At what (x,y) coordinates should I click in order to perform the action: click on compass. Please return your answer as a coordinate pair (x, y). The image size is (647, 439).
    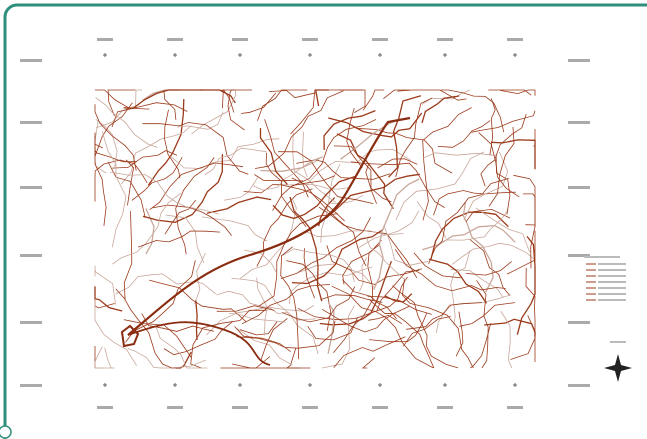
    Looking at the image, I should click on (618, 368).